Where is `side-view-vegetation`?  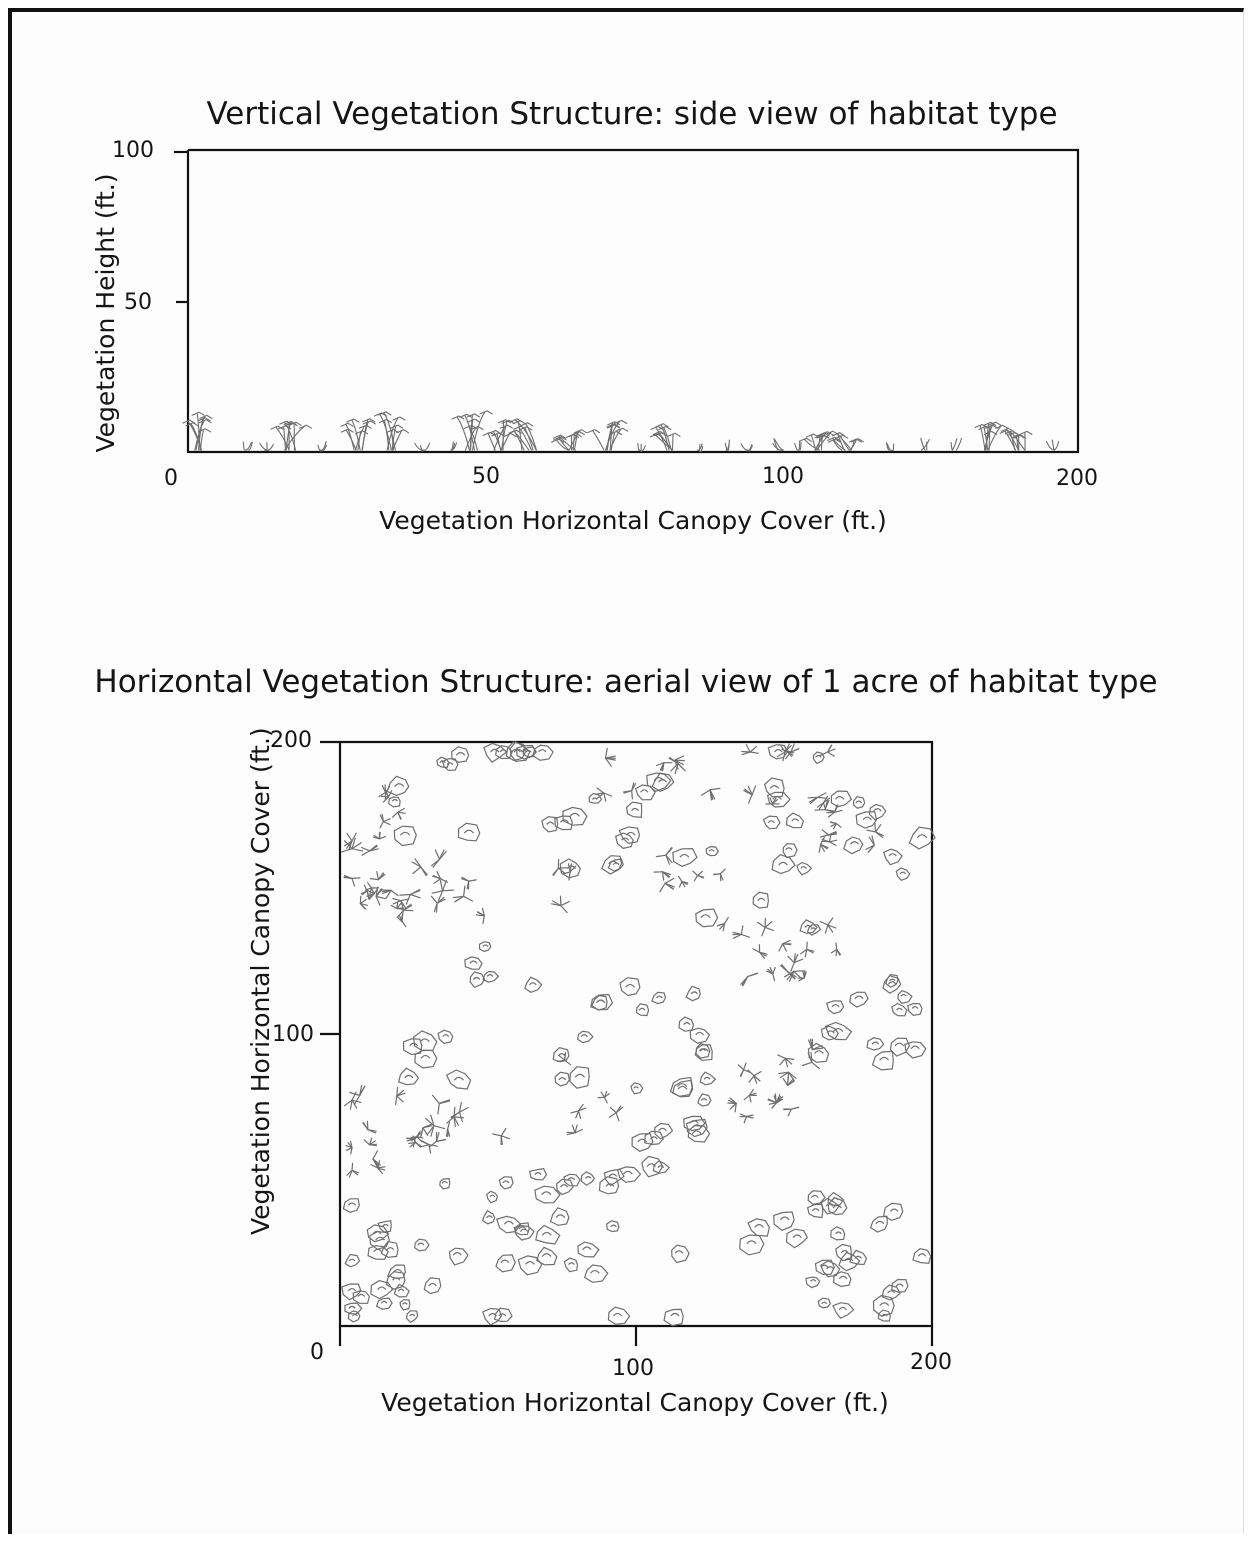 side-view-vegetation is located at coordinates (621, 431).